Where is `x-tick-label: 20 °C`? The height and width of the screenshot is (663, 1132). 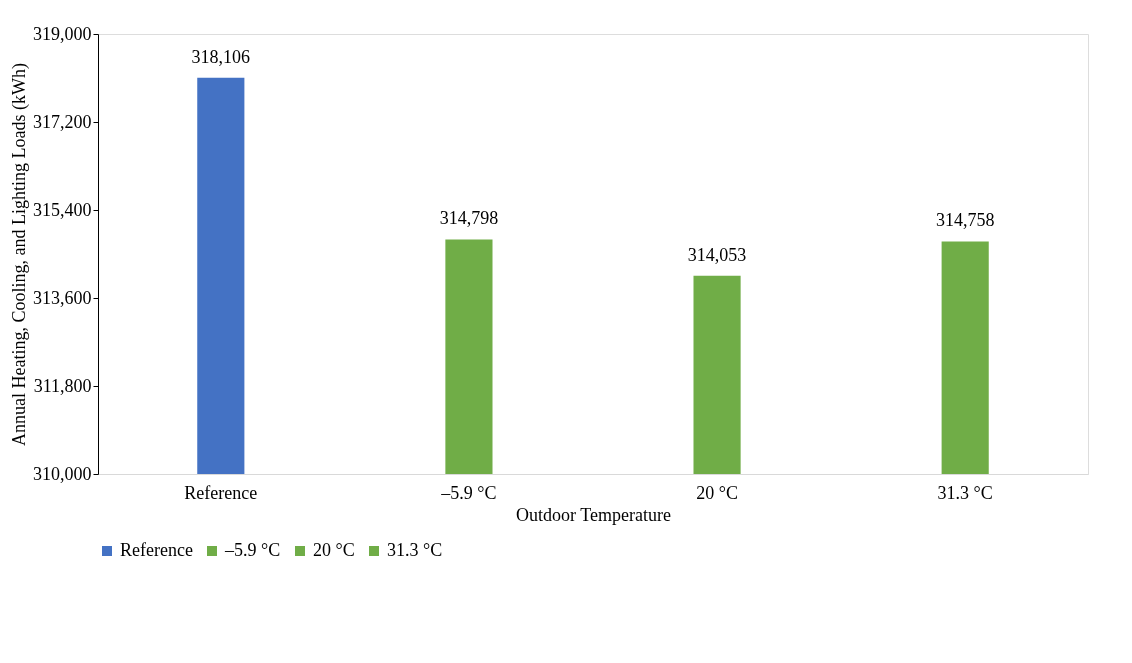
x-tick-label: 20 °C is located at coordinates (717, 492).